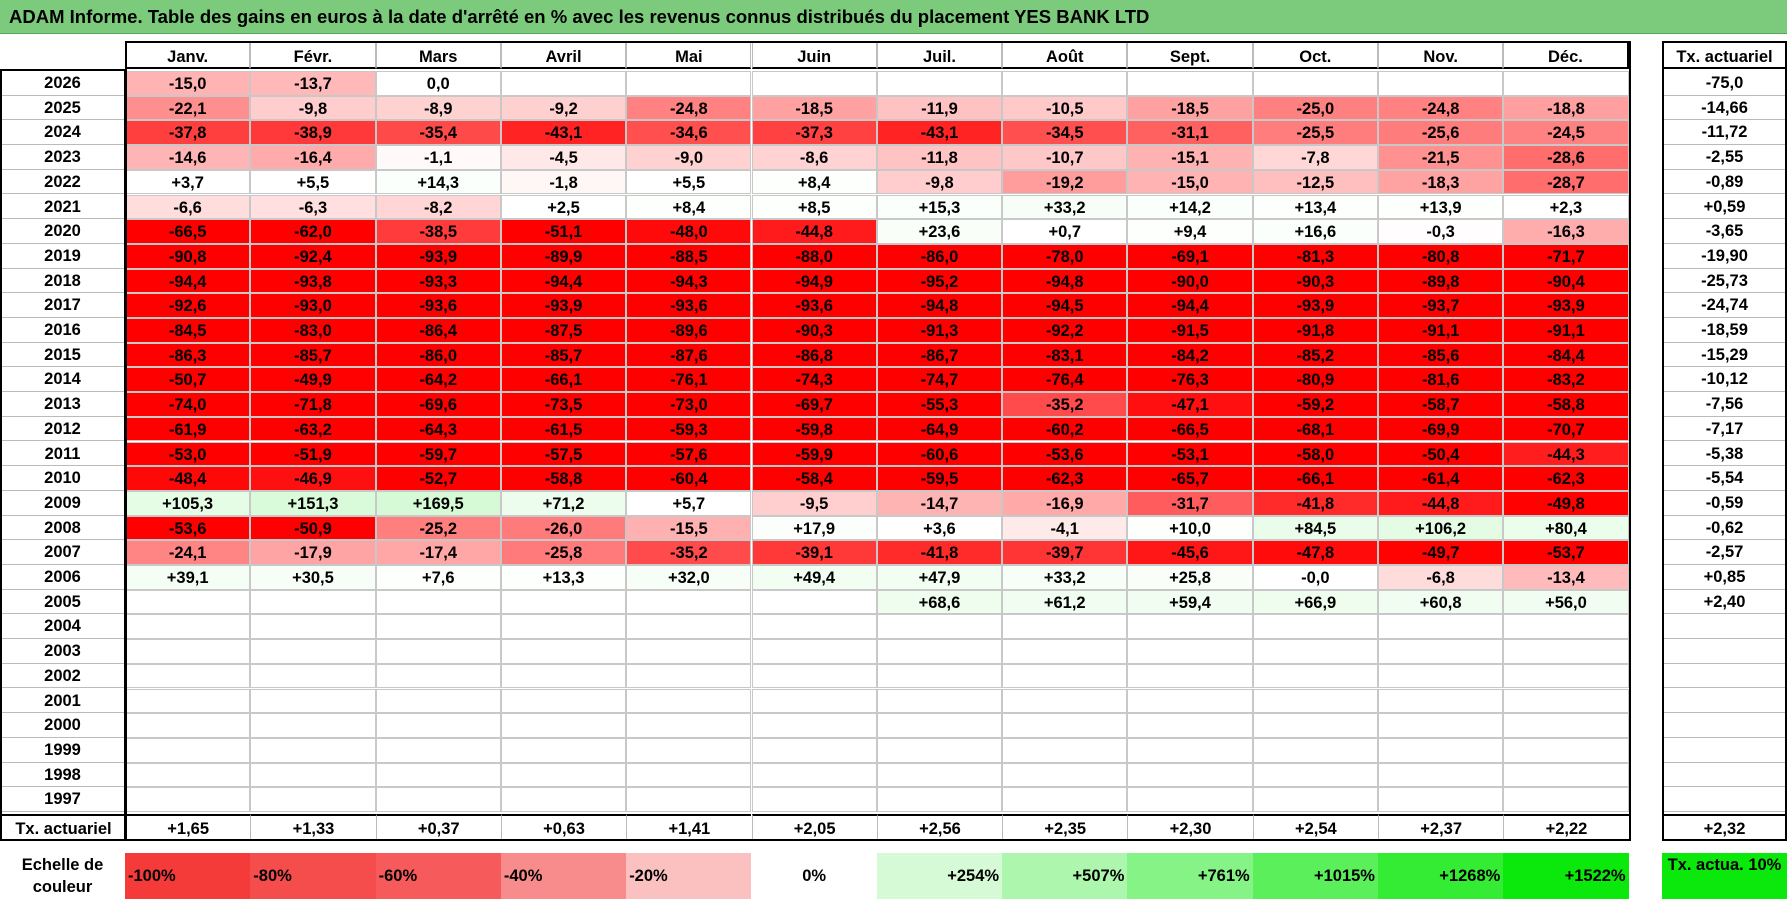  What do you see at coordinates (438, 876) in the screenshot?
I see `color-scale-swatch: -60%` at bounding box center [438, 876].